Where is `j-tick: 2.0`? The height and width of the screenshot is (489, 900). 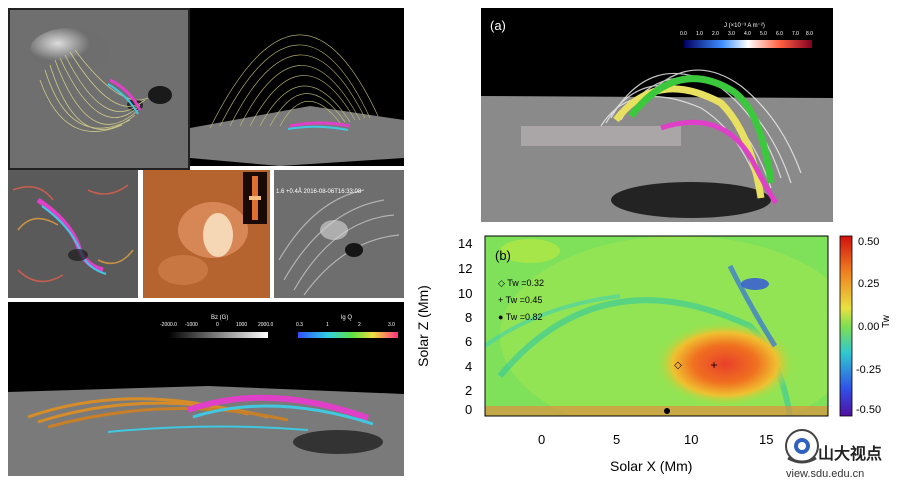 j-tick: 2.0 is located at coordinates (715, 34).